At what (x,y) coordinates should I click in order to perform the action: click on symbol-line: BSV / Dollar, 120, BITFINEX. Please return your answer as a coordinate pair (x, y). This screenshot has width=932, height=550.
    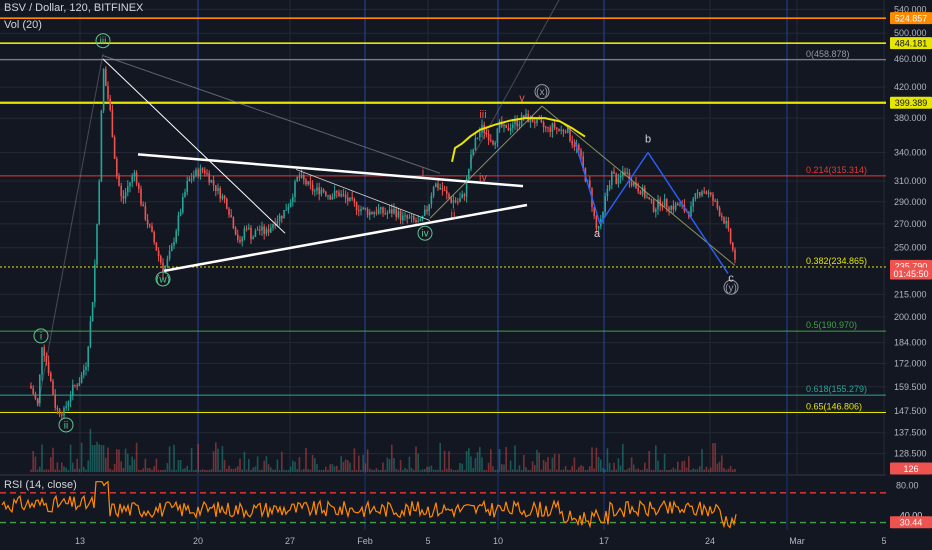
    Looking at the image, I should click on (74, 8).